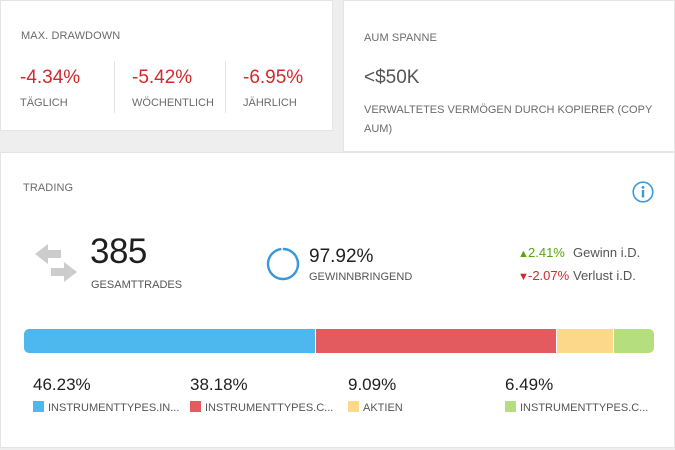  Describe the element at coordinates (56, 263) in the screenshot. I see `swap-arrows-icon` at that location.